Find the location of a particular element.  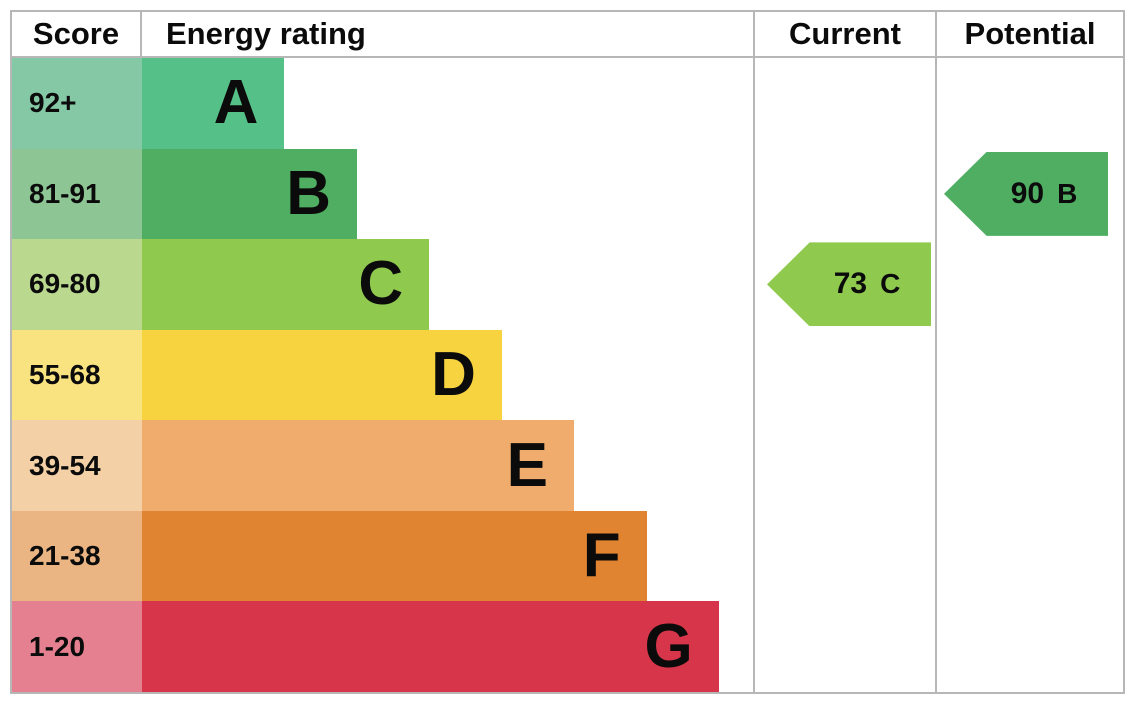

score-range-b: 81-91 is located at coordinates (77, 194).